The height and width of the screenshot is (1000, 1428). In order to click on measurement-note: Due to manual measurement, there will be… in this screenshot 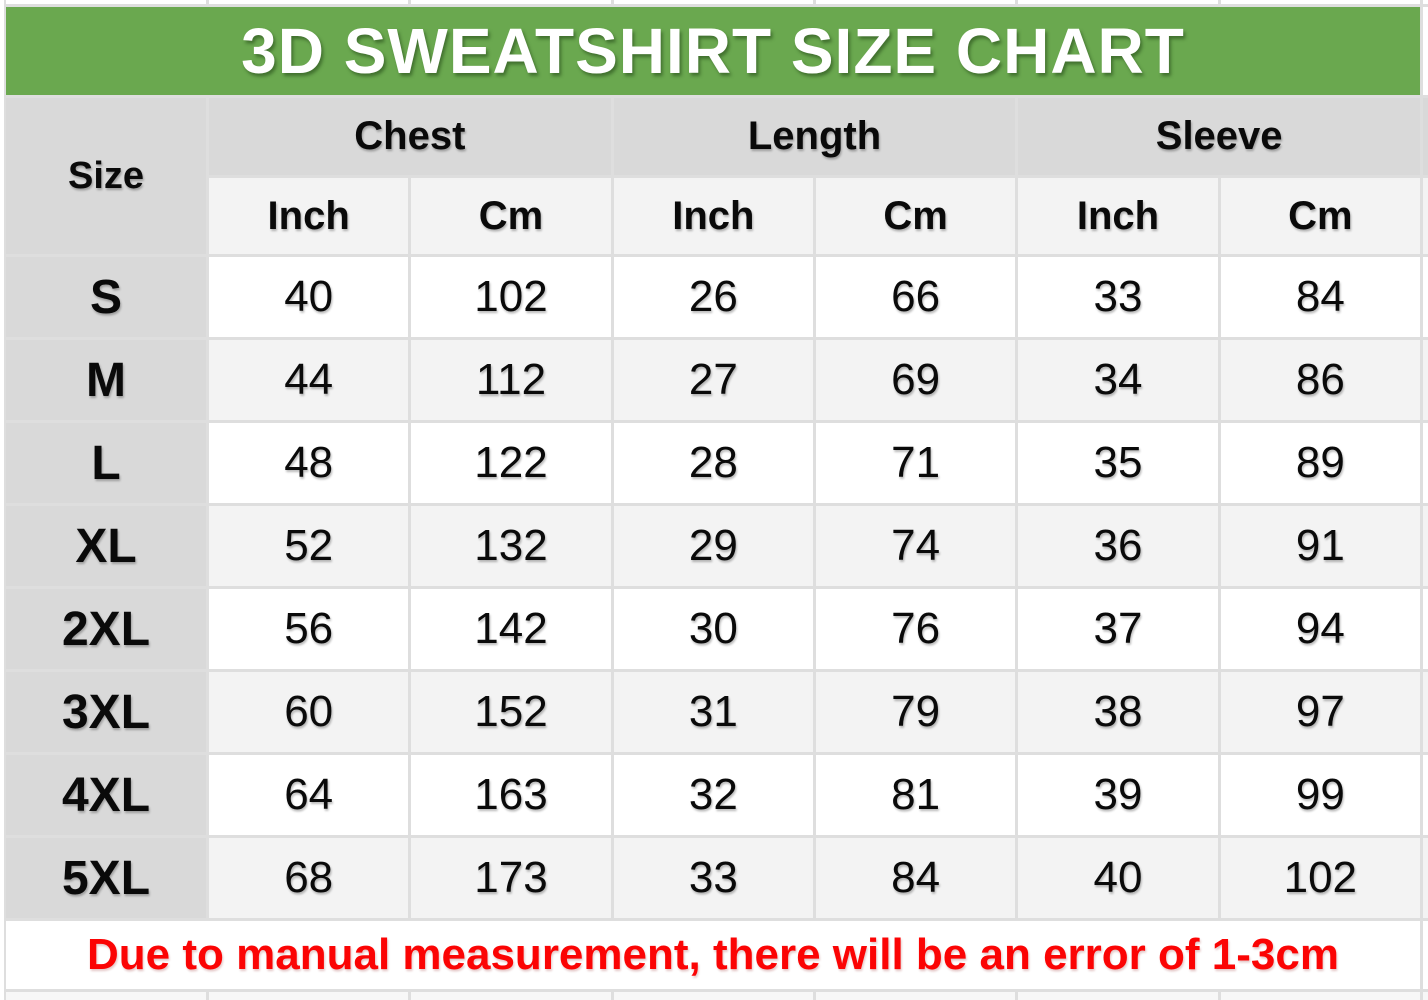, I will do `click(713, 955)`.